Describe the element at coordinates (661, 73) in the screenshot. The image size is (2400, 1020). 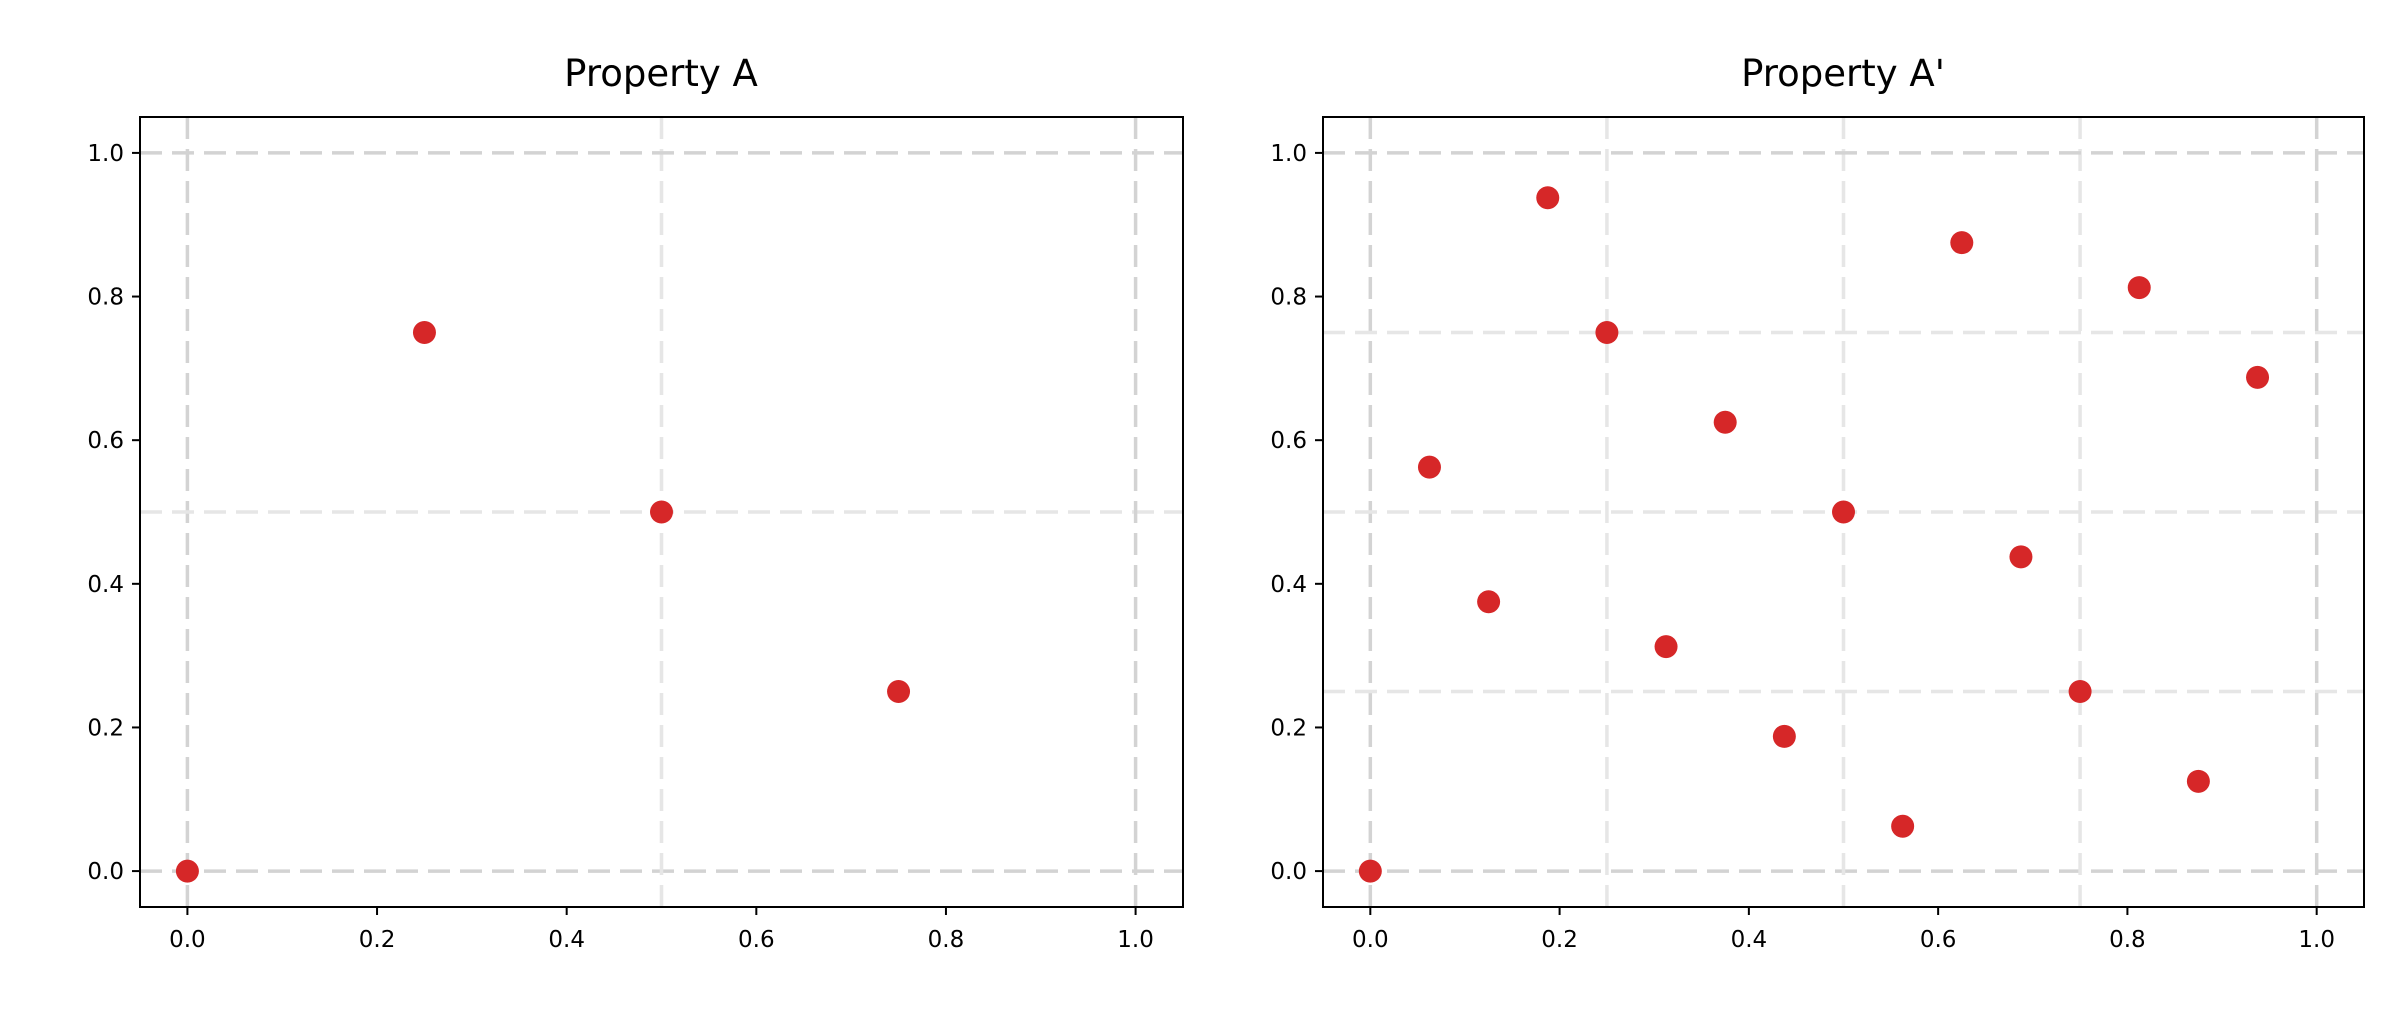
I see `subplot-title: Property A` at that location.